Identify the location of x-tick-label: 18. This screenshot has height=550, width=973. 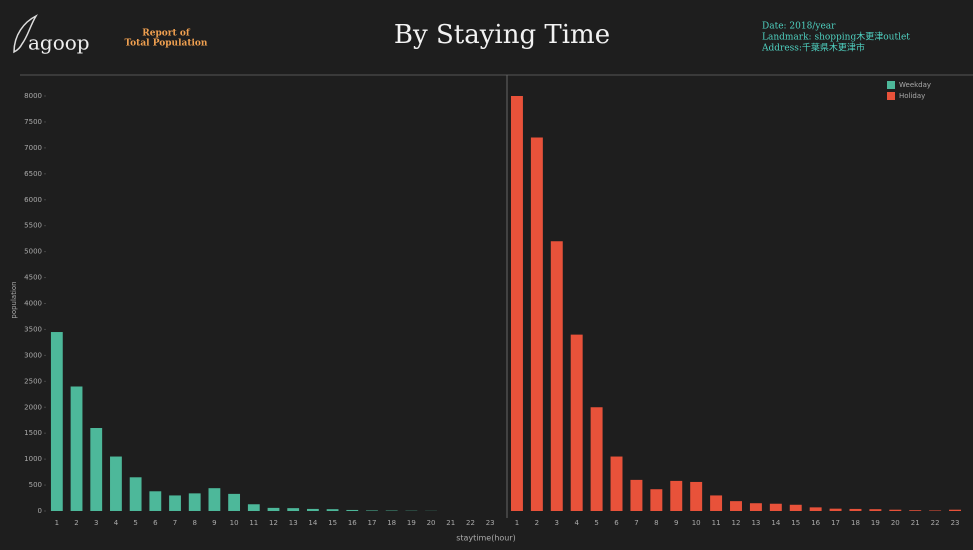
(391, 523).